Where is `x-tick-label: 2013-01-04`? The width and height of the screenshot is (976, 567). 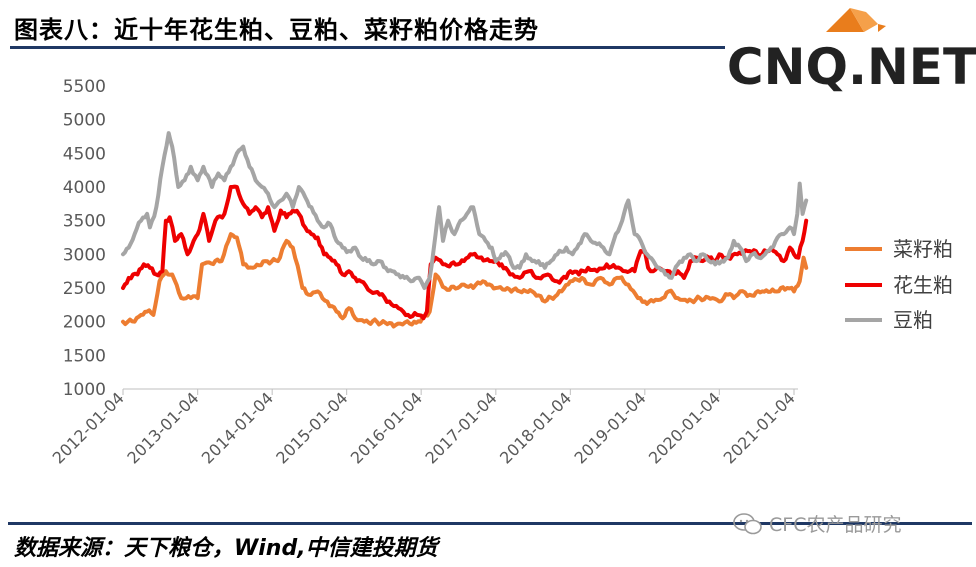 x-tick-label: 2013-01-04 is located at coordinates (162, 427).